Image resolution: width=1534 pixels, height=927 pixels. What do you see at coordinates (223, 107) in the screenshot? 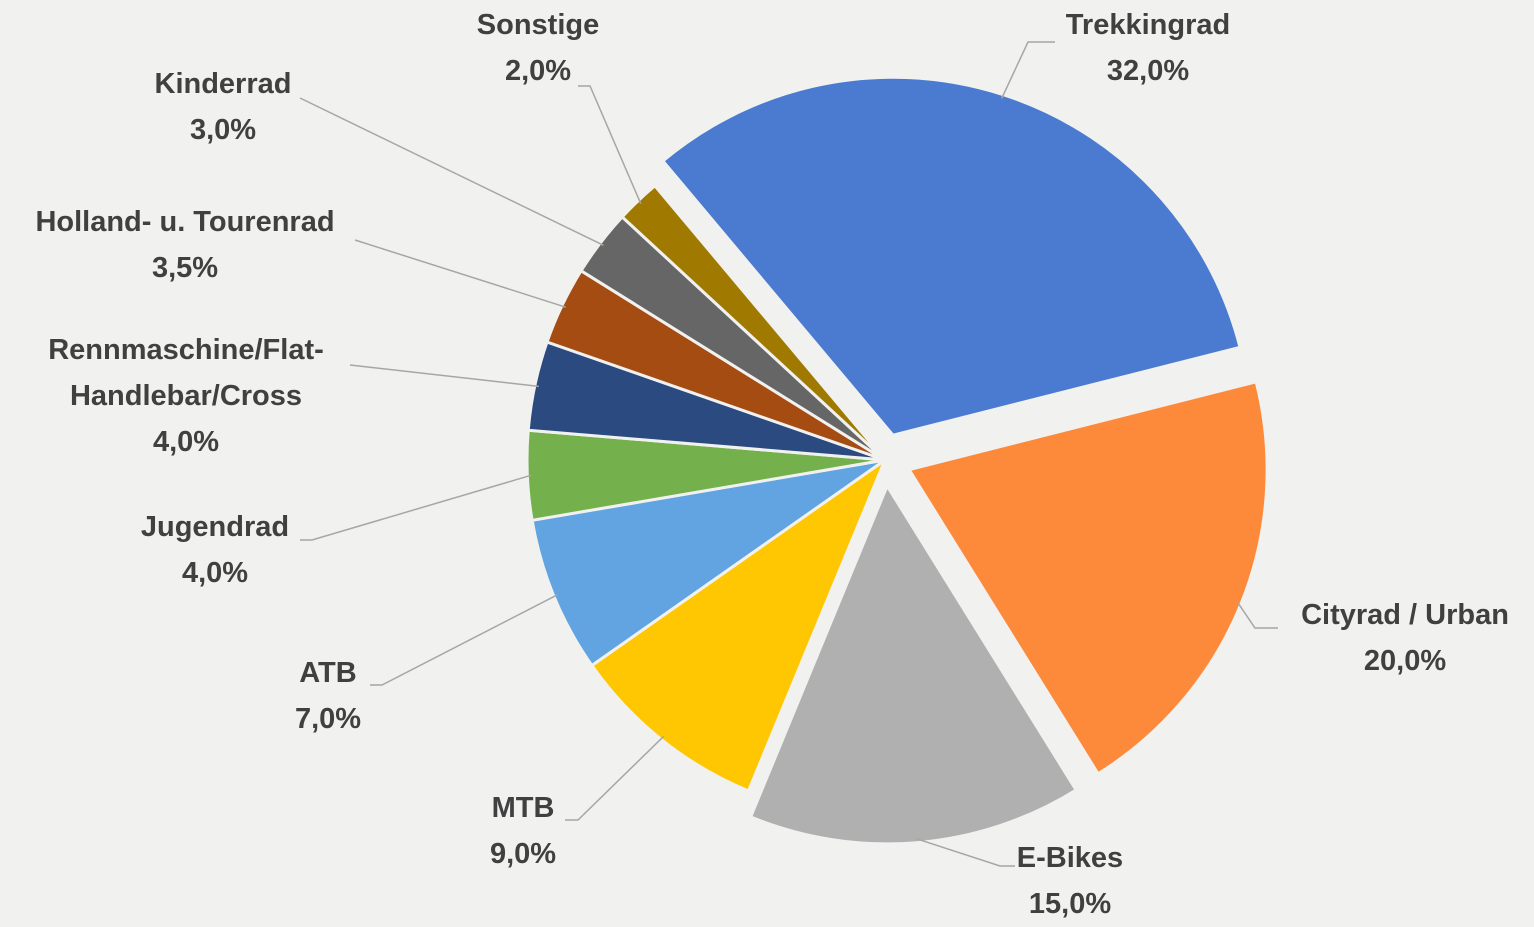
I see `data-label: Kinderrad 3,0%` at bounding box center [223, 107].